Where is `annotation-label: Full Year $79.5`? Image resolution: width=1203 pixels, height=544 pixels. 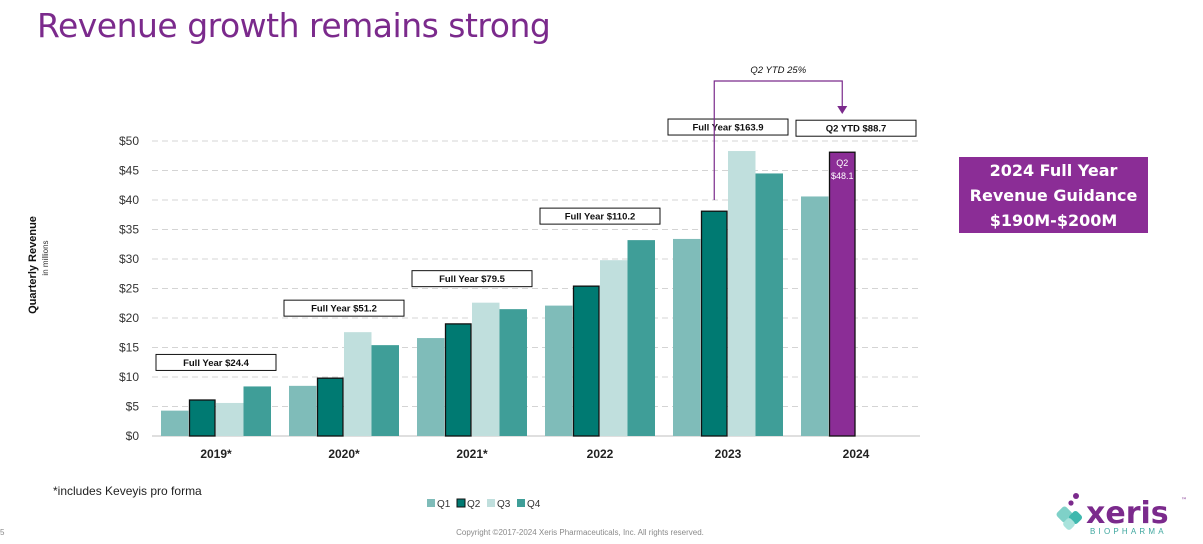 annotation-label: Full Year $79.5 is located at coordinates (472, 279).